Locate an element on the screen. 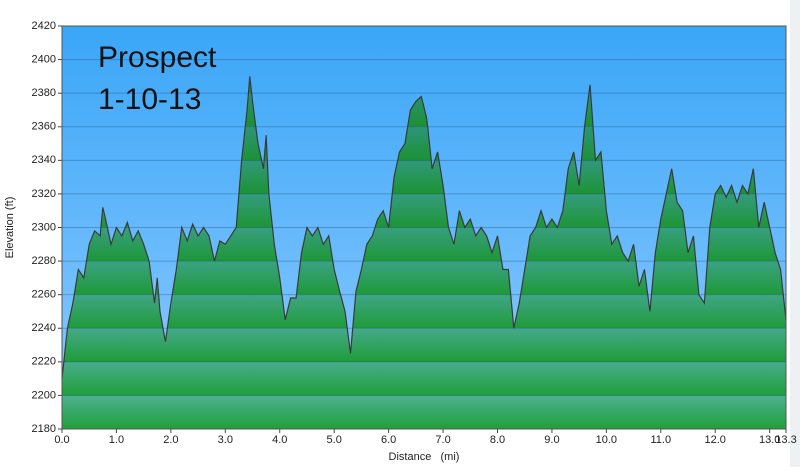 This screenshot has width=800, height=472. y-tick-label: 2300 is located at coordinates (44, 227).